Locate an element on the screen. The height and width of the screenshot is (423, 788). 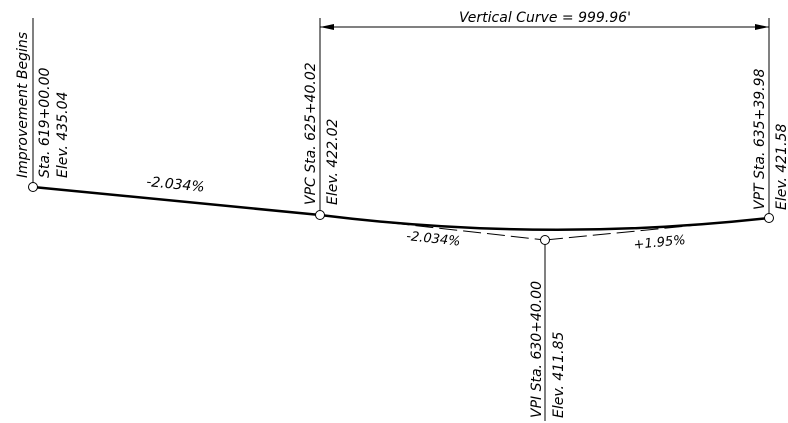
vpi-station: VPI Sta. 630+40.00 is located at coordinates (537, 349).